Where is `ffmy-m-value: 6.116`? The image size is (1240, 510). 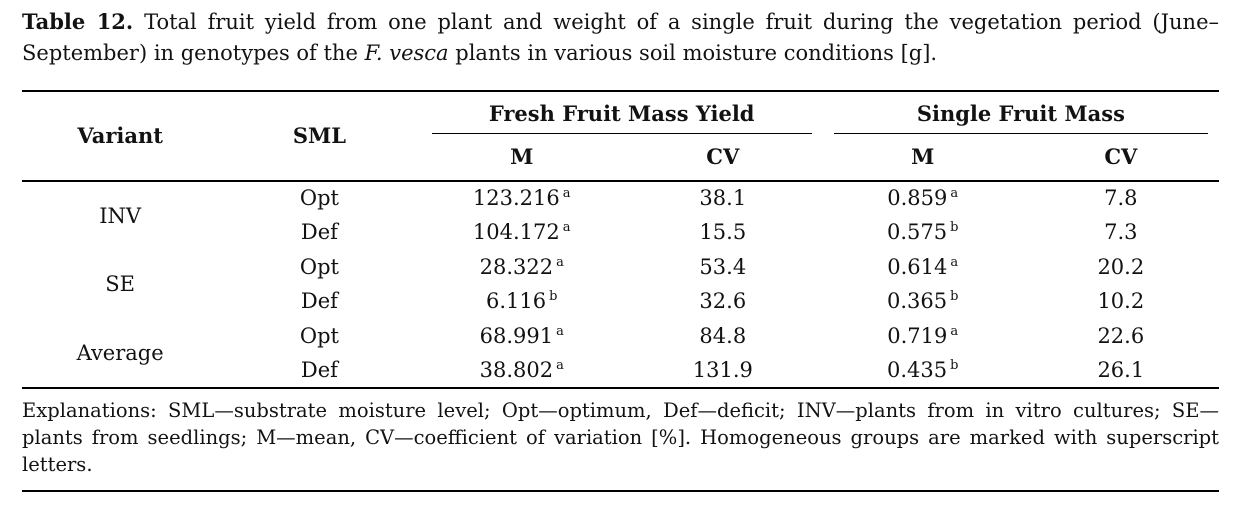
ffmy-m-value: 6.116 is located at coordinates (516, 301).